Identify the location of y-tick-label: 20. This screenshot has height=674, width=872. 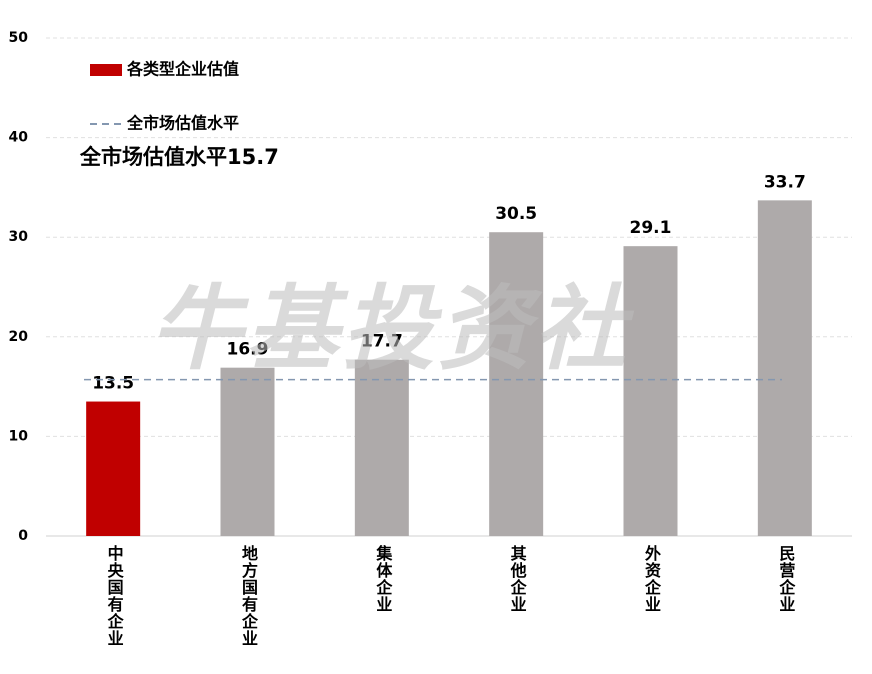
(19, 337).